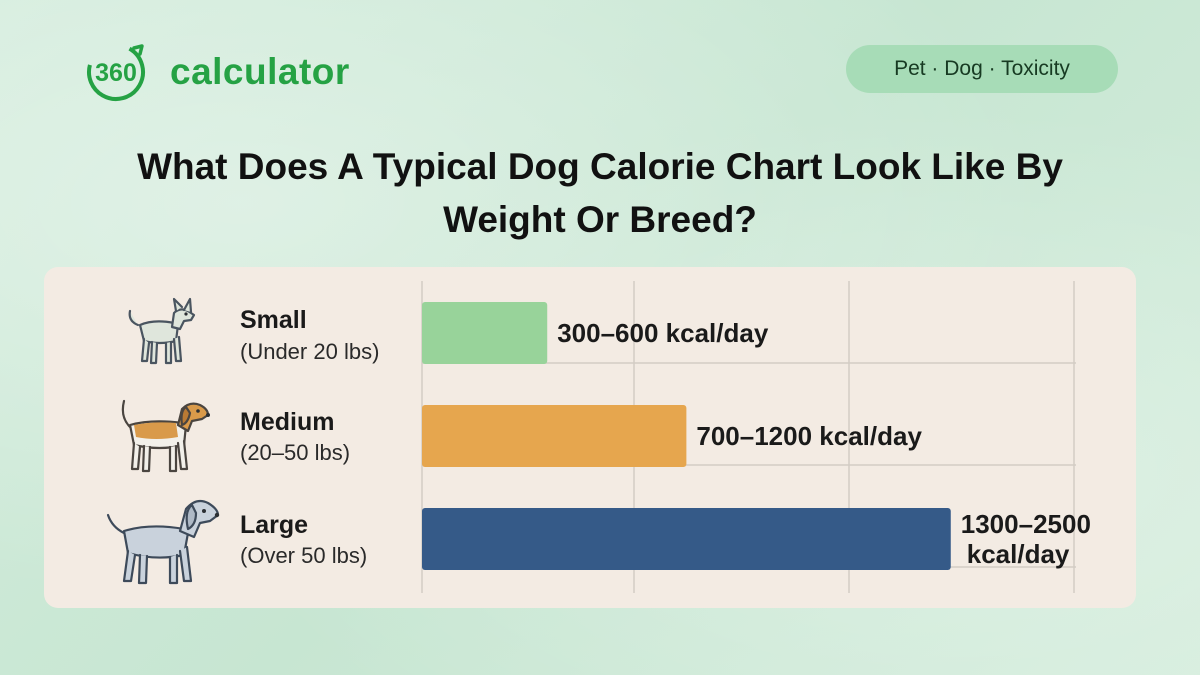 This screenshot has width=1200, height=675. Describe the element at coordinates (163, 542) in the screenshot. I see `large-dog-icon` at that location.